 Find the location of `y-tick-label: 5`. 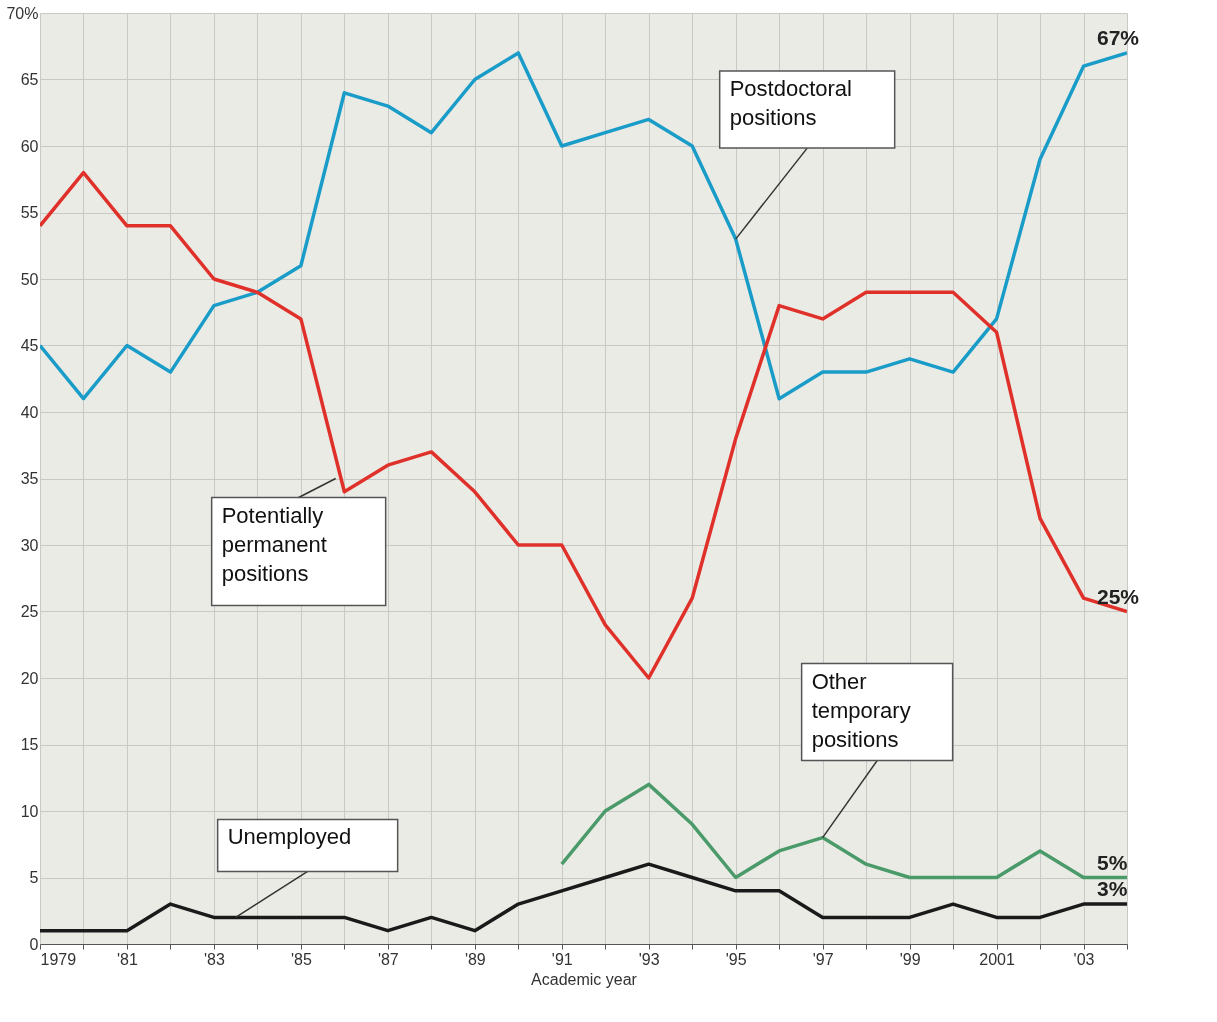

y-tick-label: 5 is located at coordinates (34, 877).